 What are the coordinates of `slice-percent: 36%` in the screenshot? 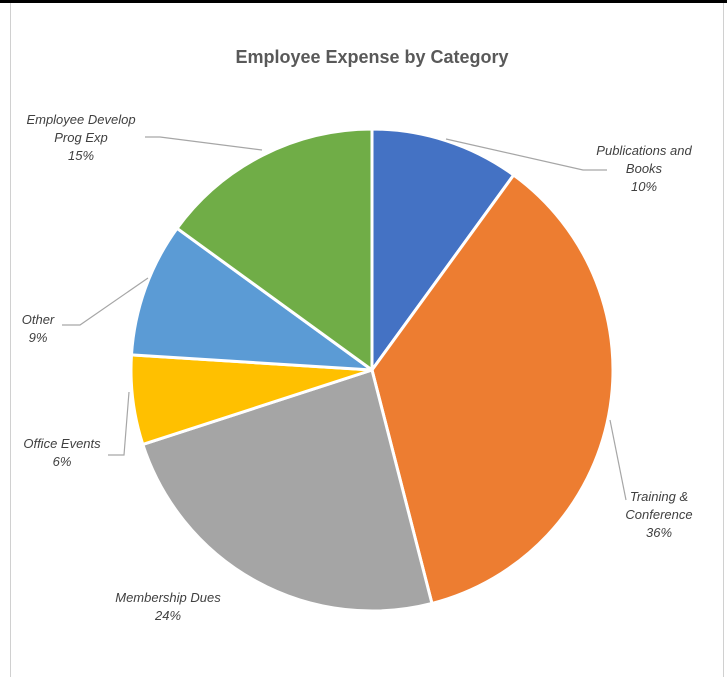 It's located at (659, 532).